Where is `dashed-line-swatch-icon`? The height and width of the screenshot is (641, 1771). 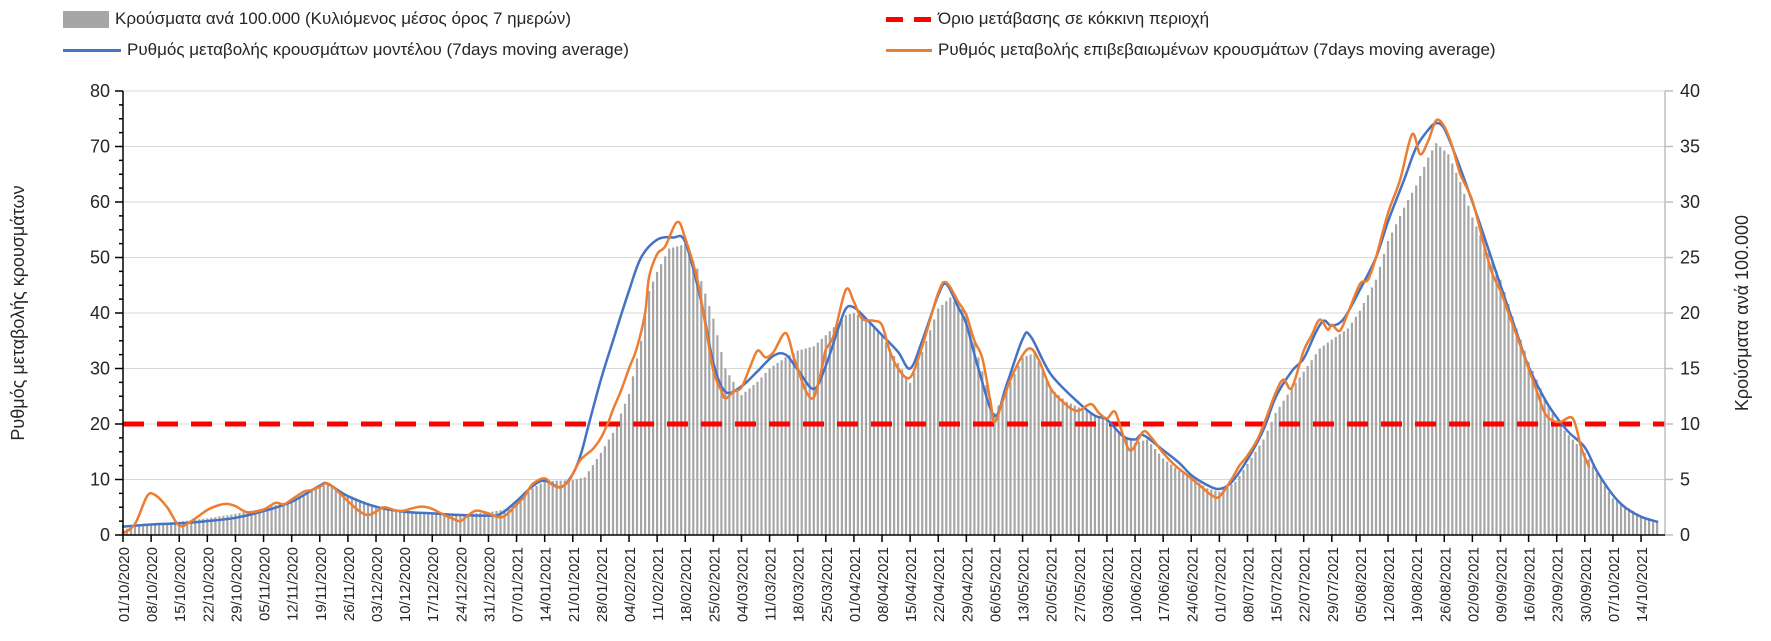 dashed-line-swatch-icon is located at coordinates (909, 19).